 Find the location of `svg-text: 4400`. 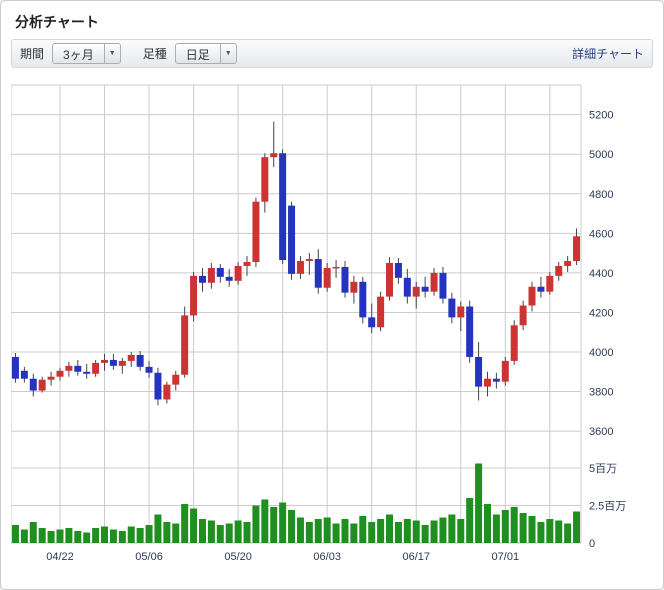

svg-text: 4400 is located at coordinates (601, 274).